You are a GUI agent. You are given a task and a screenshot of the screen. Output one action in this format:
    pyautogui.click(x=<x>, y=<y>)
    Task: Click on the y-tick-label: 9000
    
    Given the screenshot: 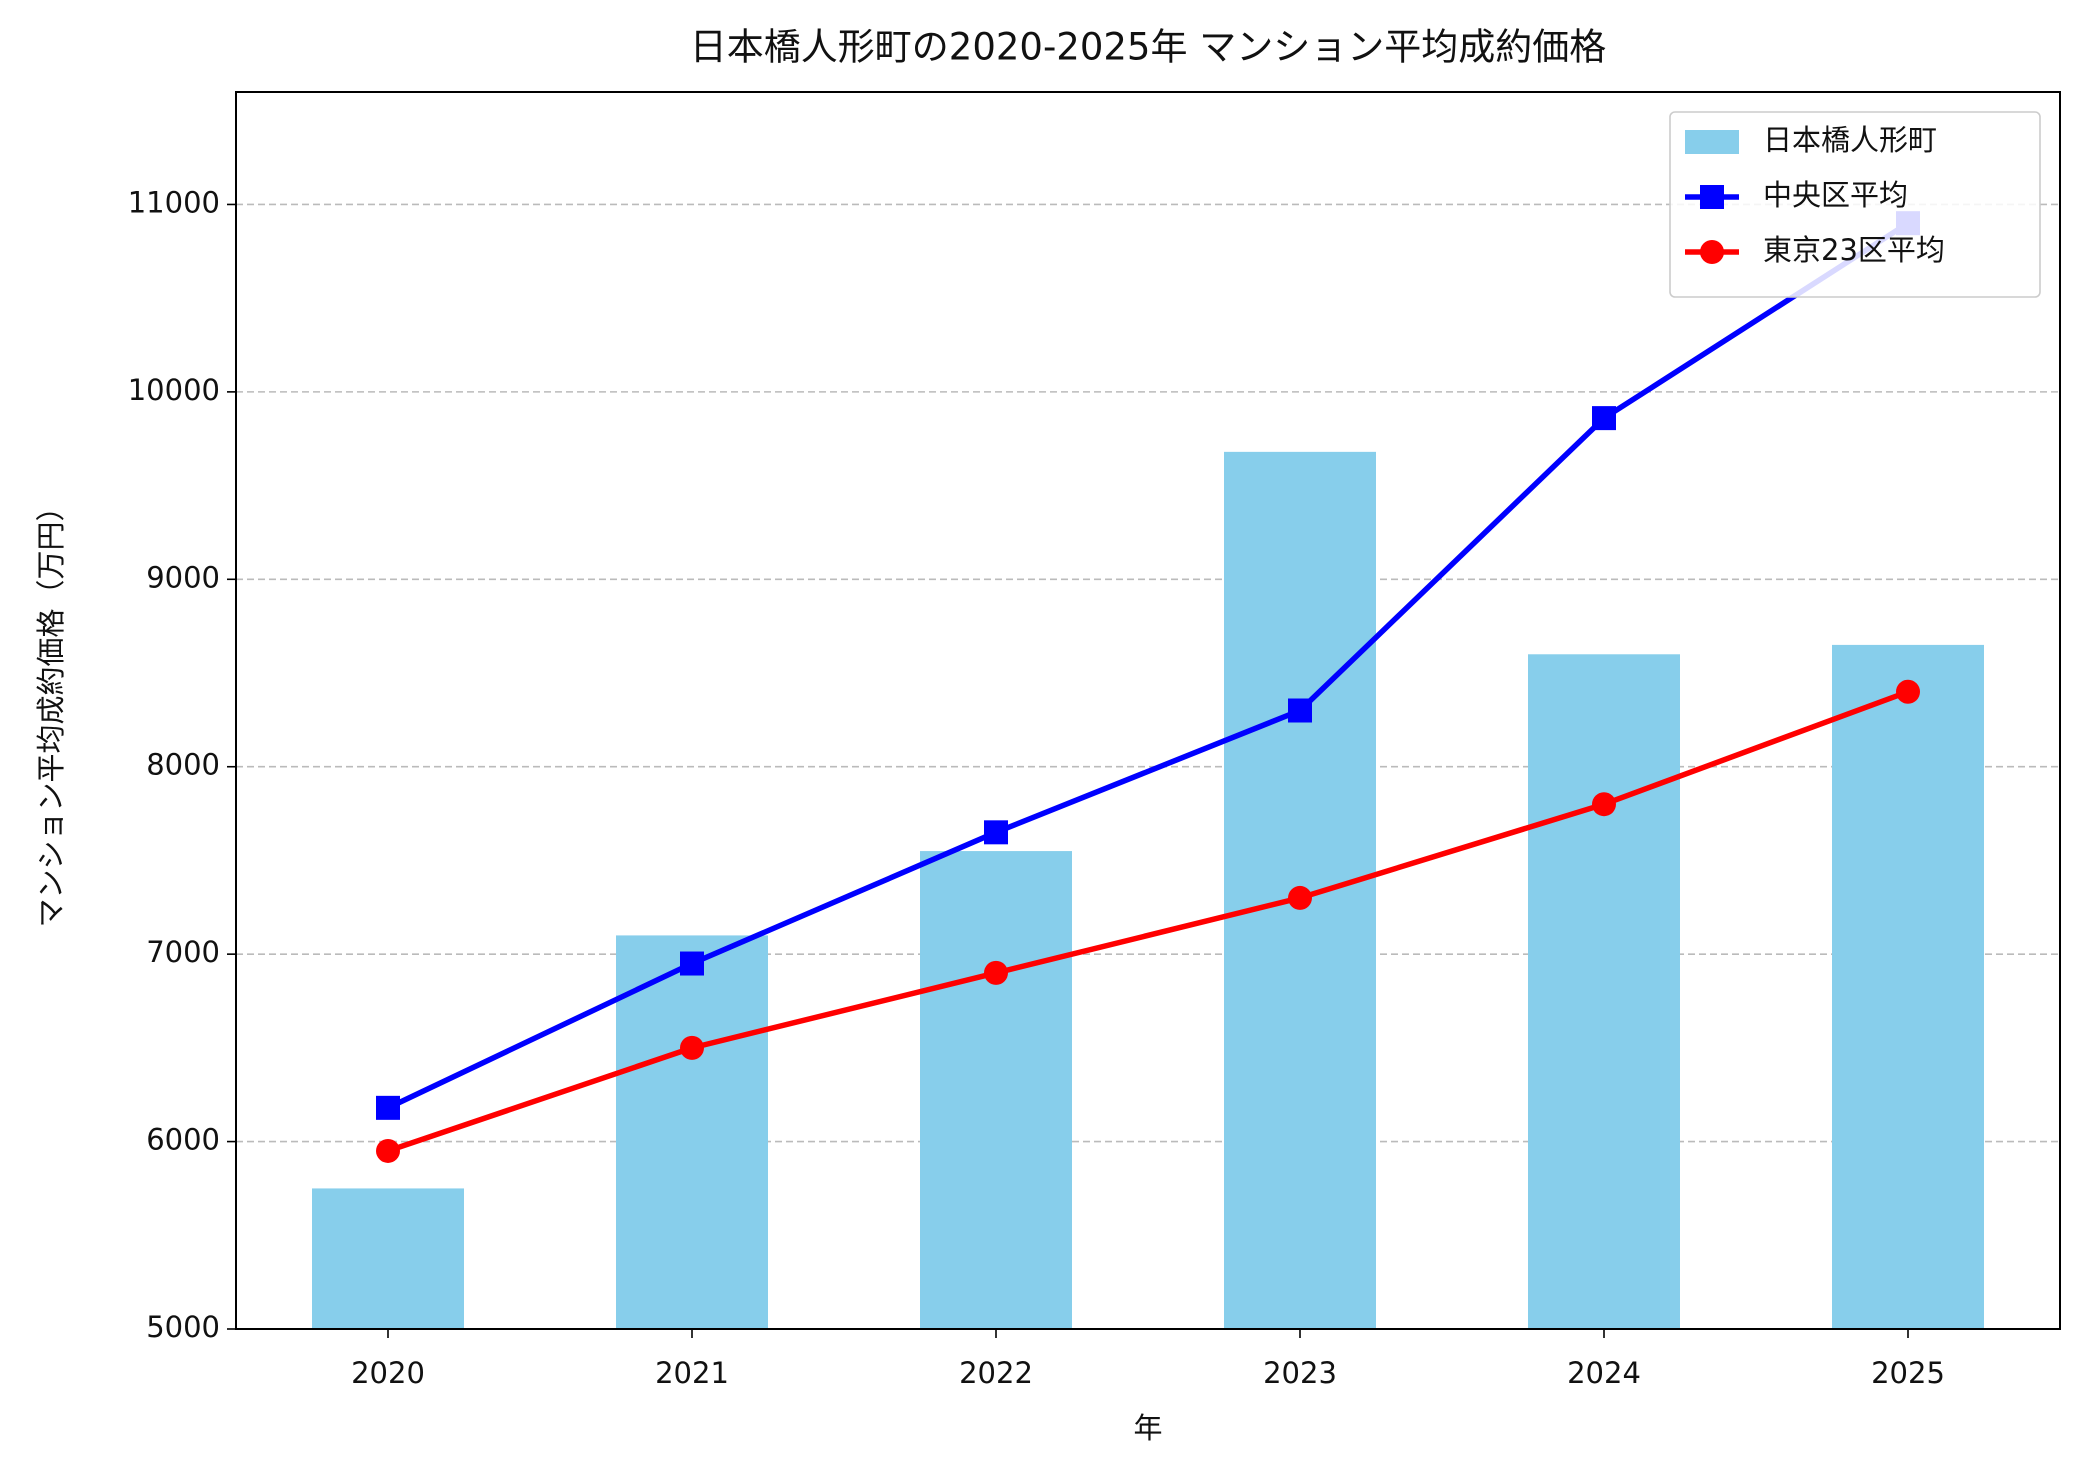 What is the action you would take?
    pyautogui.click(x=183, y=577)
    